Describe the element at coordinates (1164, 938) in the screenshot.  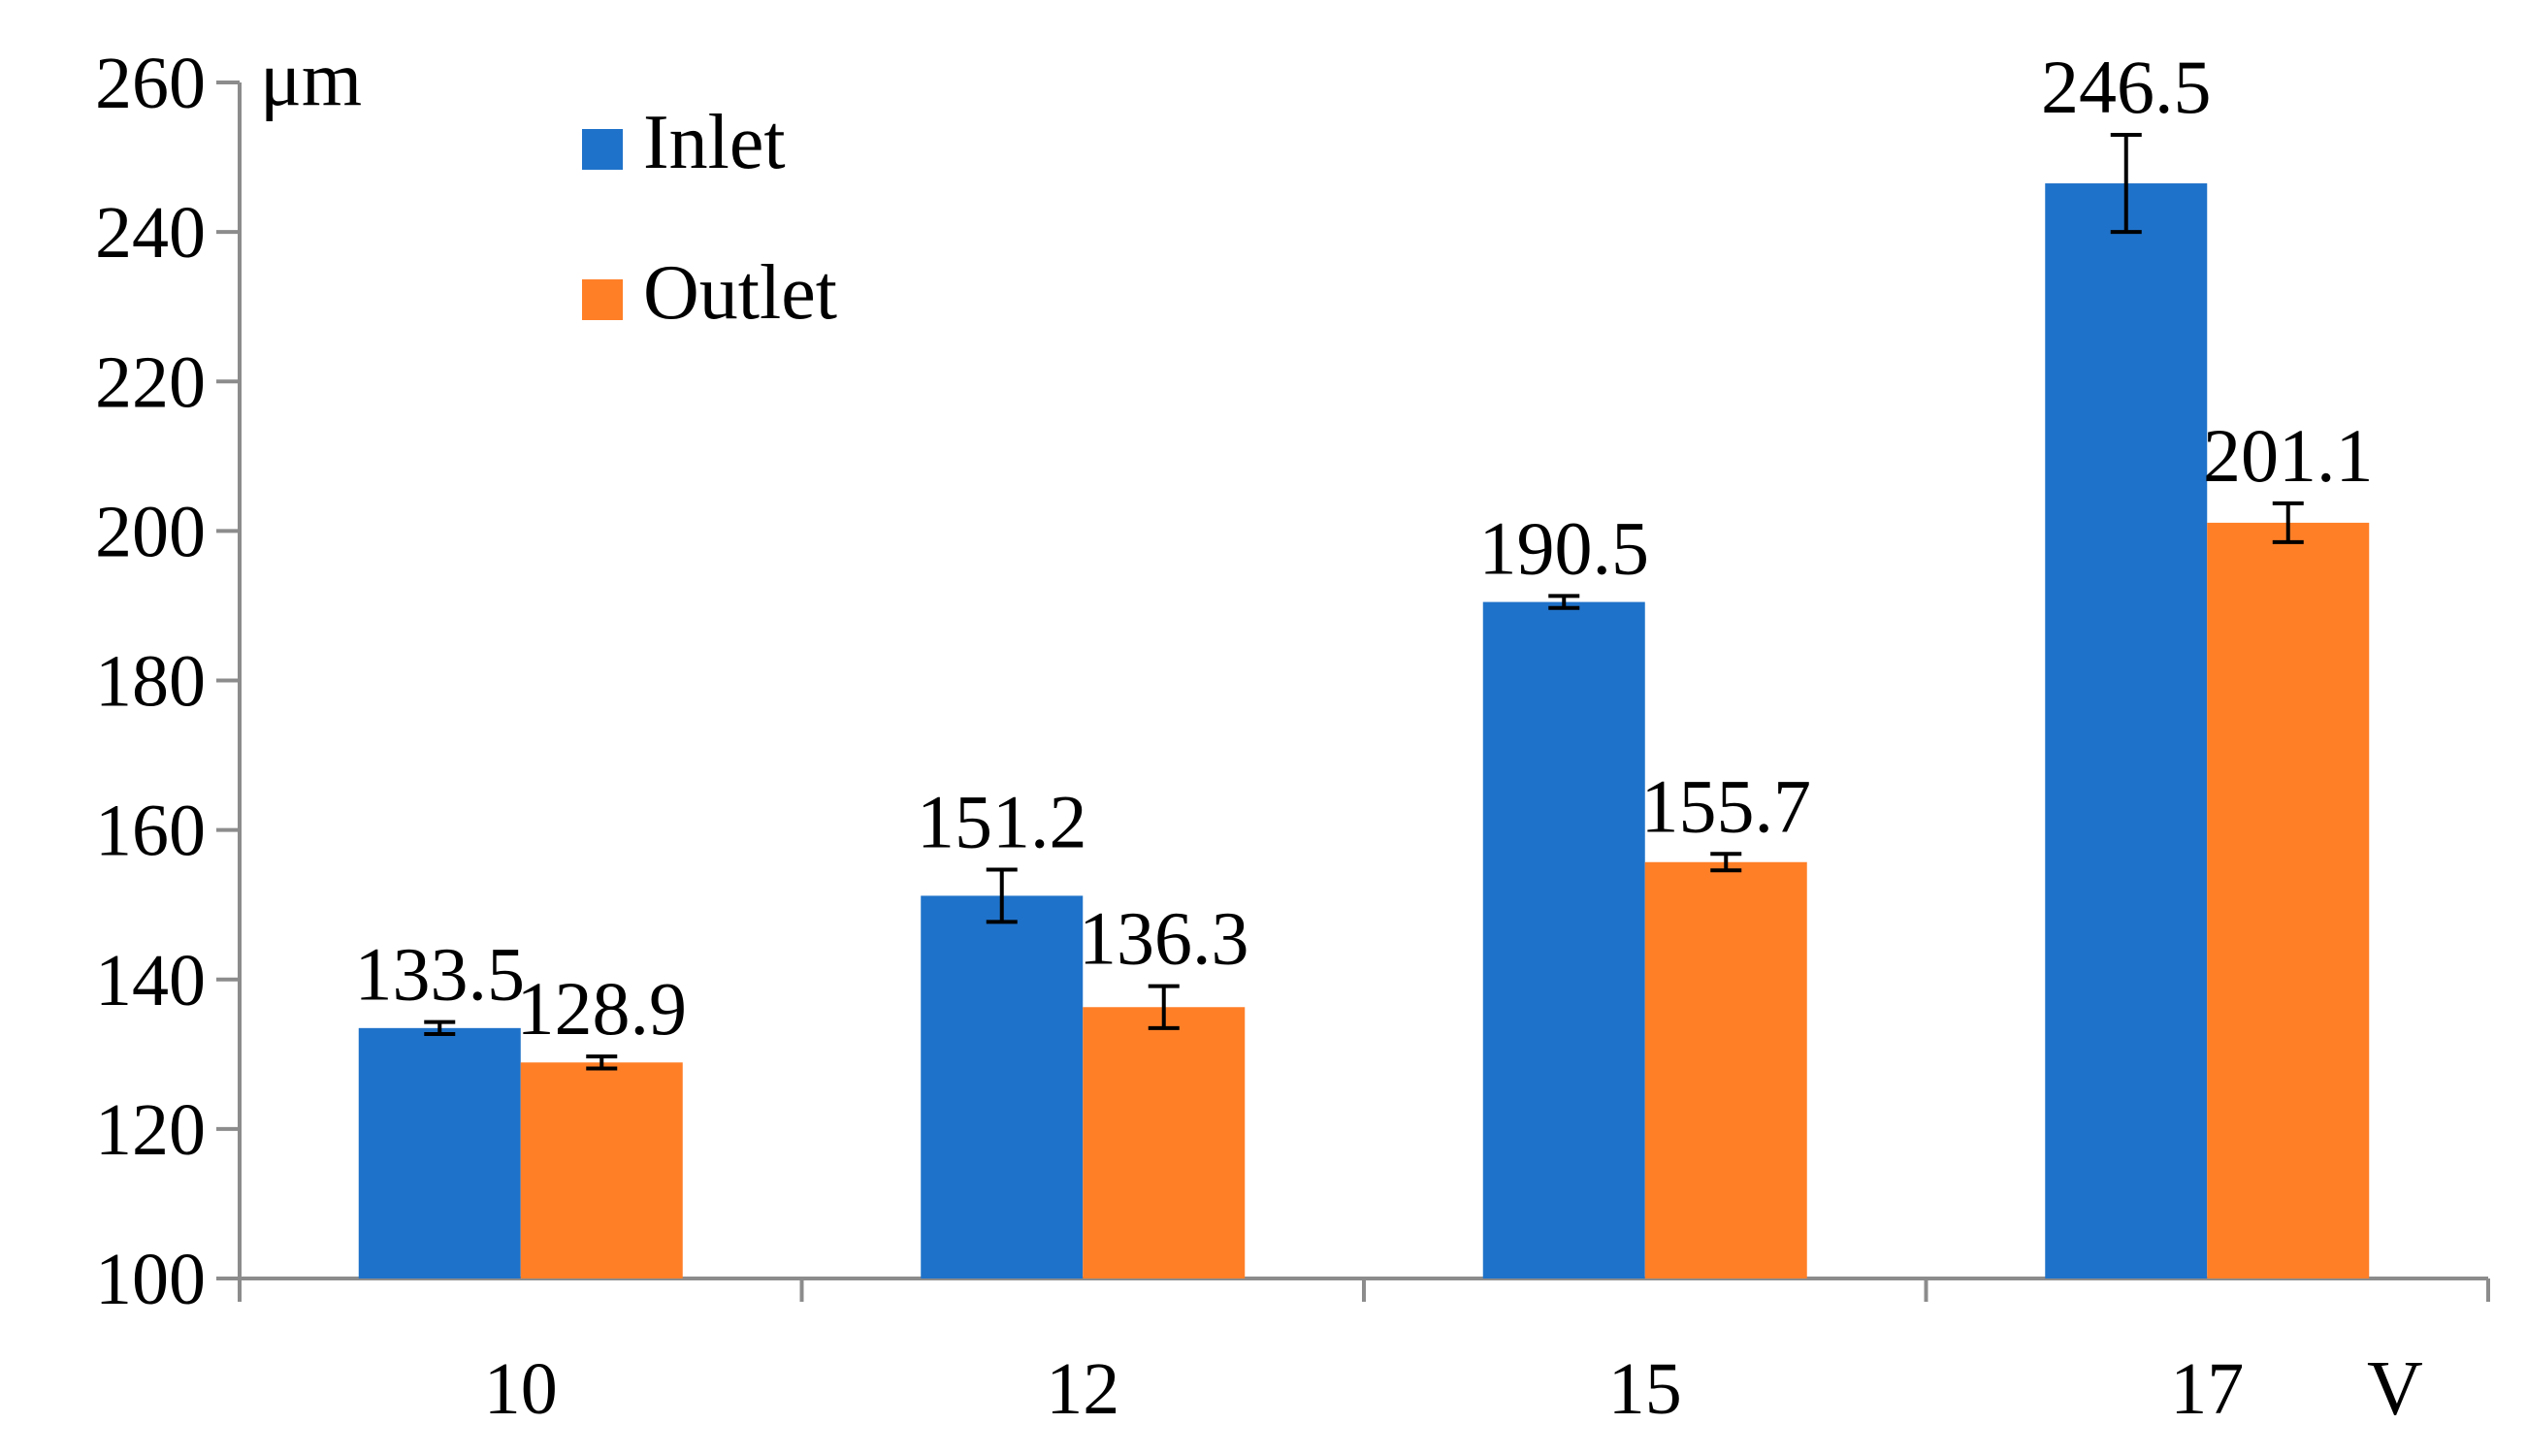
I see `data-label-outlet-12: 136.3` at that location.